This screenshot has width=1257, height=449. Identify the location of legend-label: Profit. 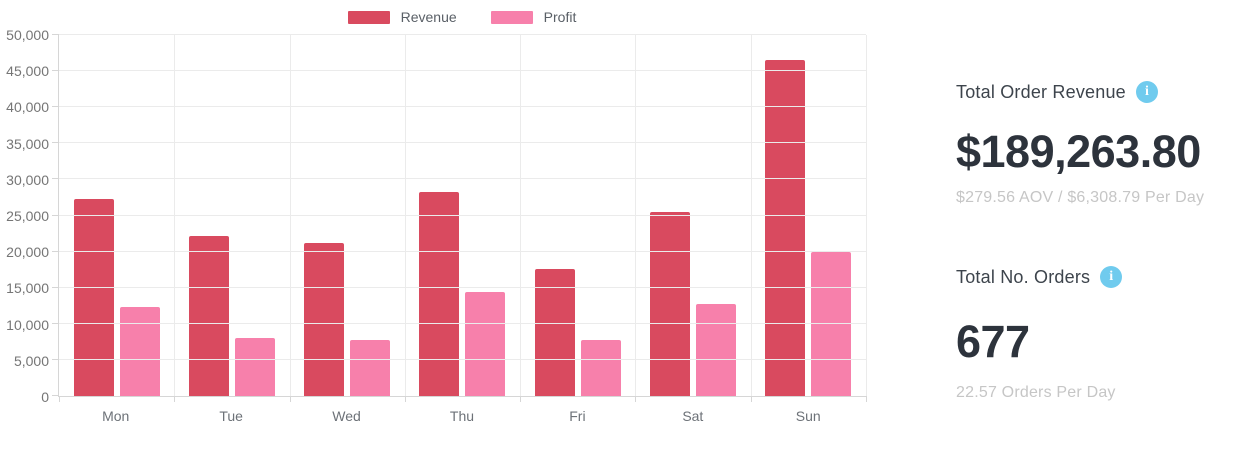
(560, 17).